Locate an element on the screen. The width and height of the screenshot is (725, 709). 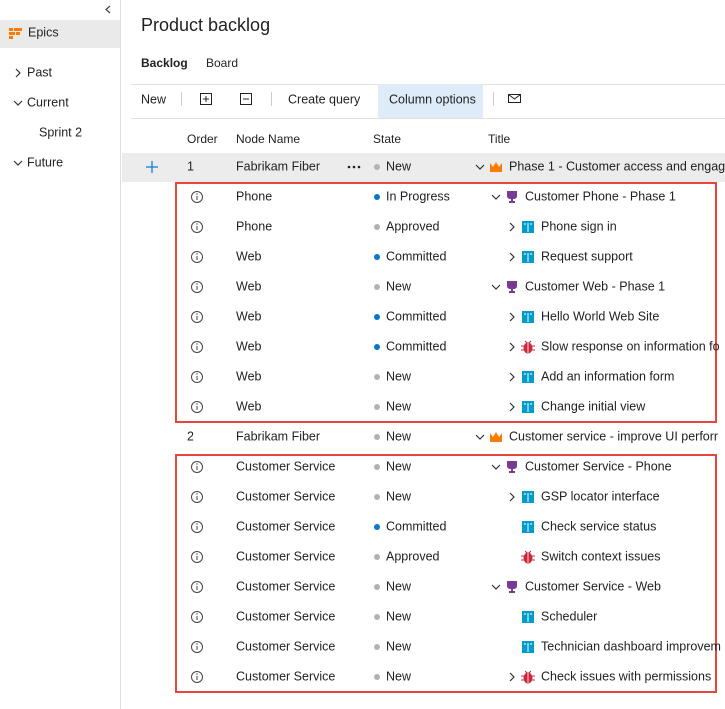
work-item-title: Hello World Web Site is located at coordinates (600, 316).